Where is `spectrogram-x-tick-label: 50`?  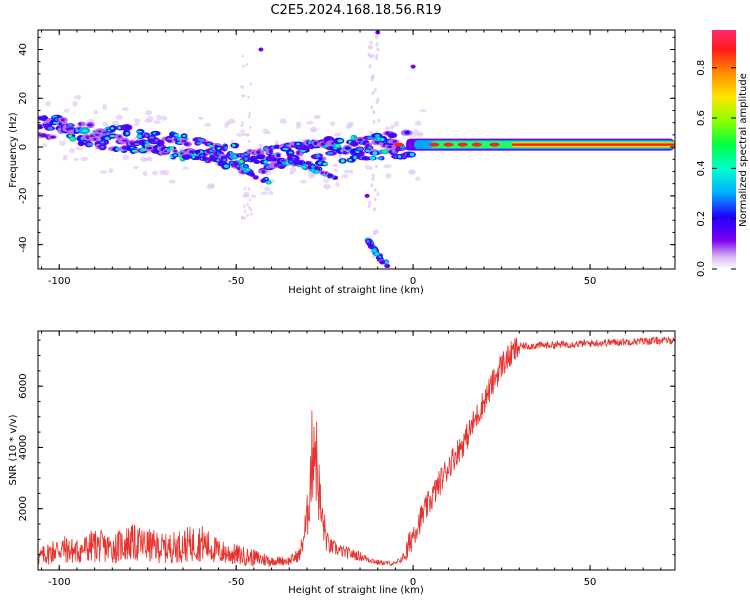
spectrogram-x-tick-label: 50 is located at coordinates (590, 281).